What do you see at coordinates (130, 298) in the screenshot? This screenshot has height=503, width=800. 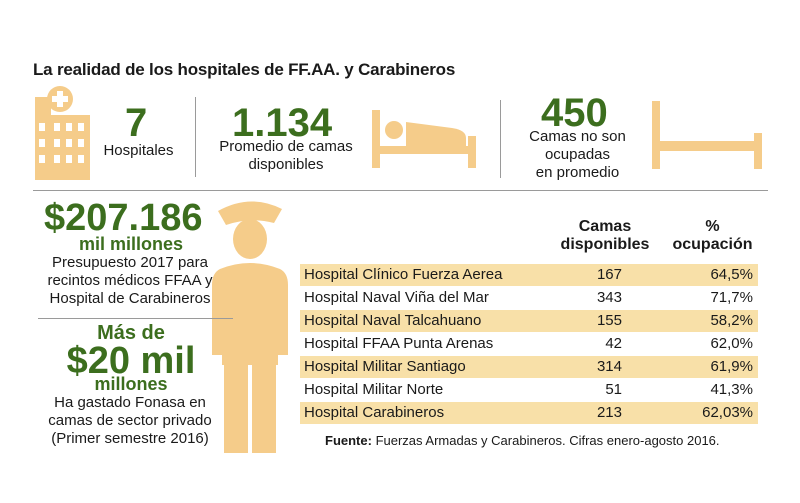 I see `budget-desc-3: Hospital de Carabineros` at bounding box center [130, 298].